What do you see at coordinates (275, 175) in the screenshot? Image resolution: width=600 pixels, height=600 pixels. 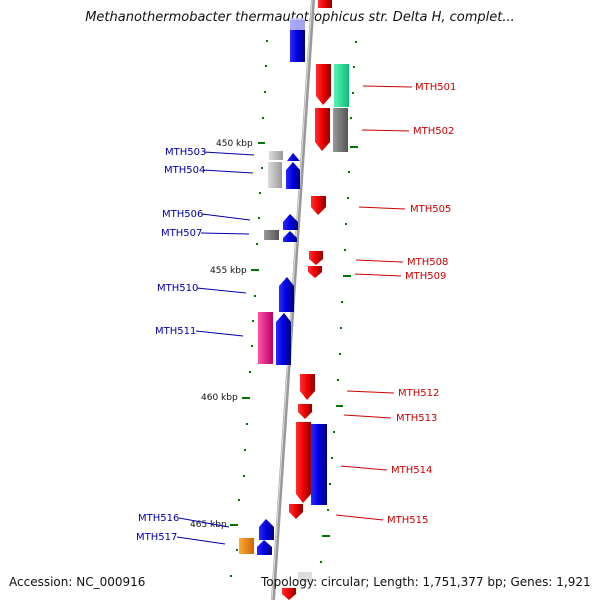 I see `gene-mth504` at bounding box center [275, 175].